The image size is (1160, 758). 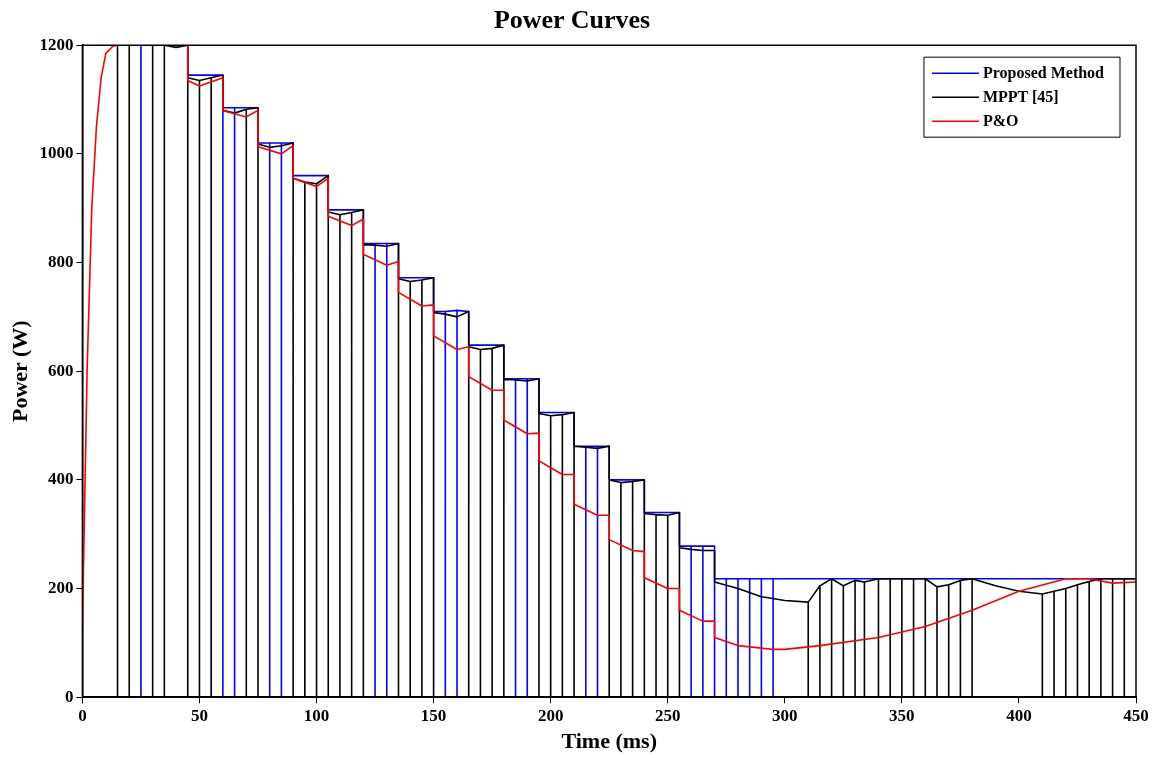 What do you see at coordinates (1136, 715) in the screenshot?
I see `x-tick-label: 450` at bounding box center [1136, 715].